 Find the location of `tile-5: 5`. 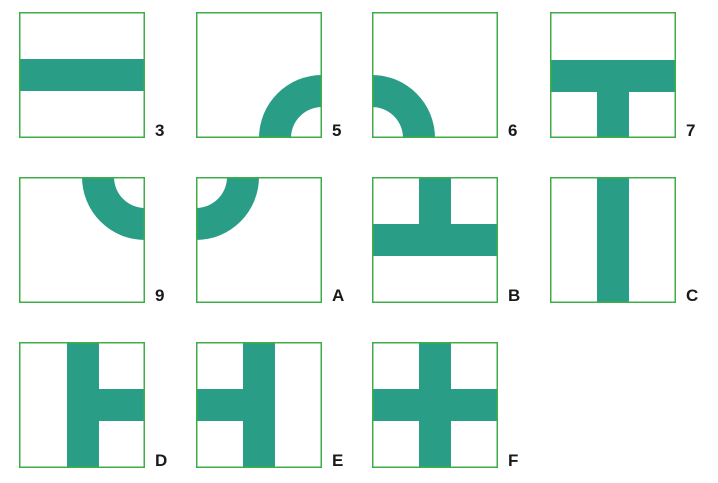

tile-5: 5 is located at coordinates (268, 76).